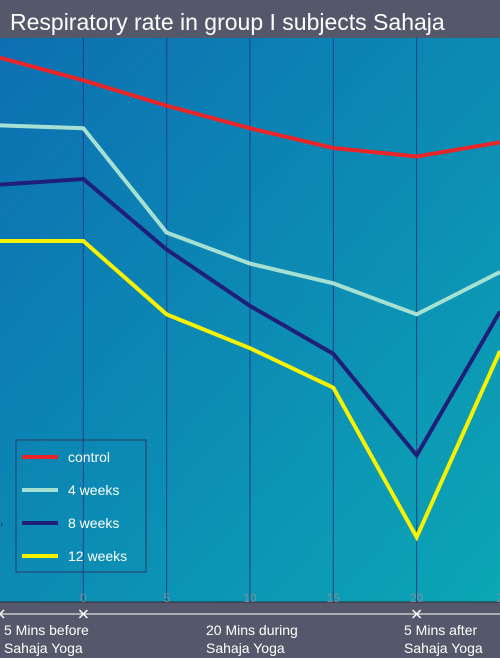  What do you see at coordinates (417, 598) in the screenshot?
I see `x-tick-label: 20` at bounding box center [417, 598].